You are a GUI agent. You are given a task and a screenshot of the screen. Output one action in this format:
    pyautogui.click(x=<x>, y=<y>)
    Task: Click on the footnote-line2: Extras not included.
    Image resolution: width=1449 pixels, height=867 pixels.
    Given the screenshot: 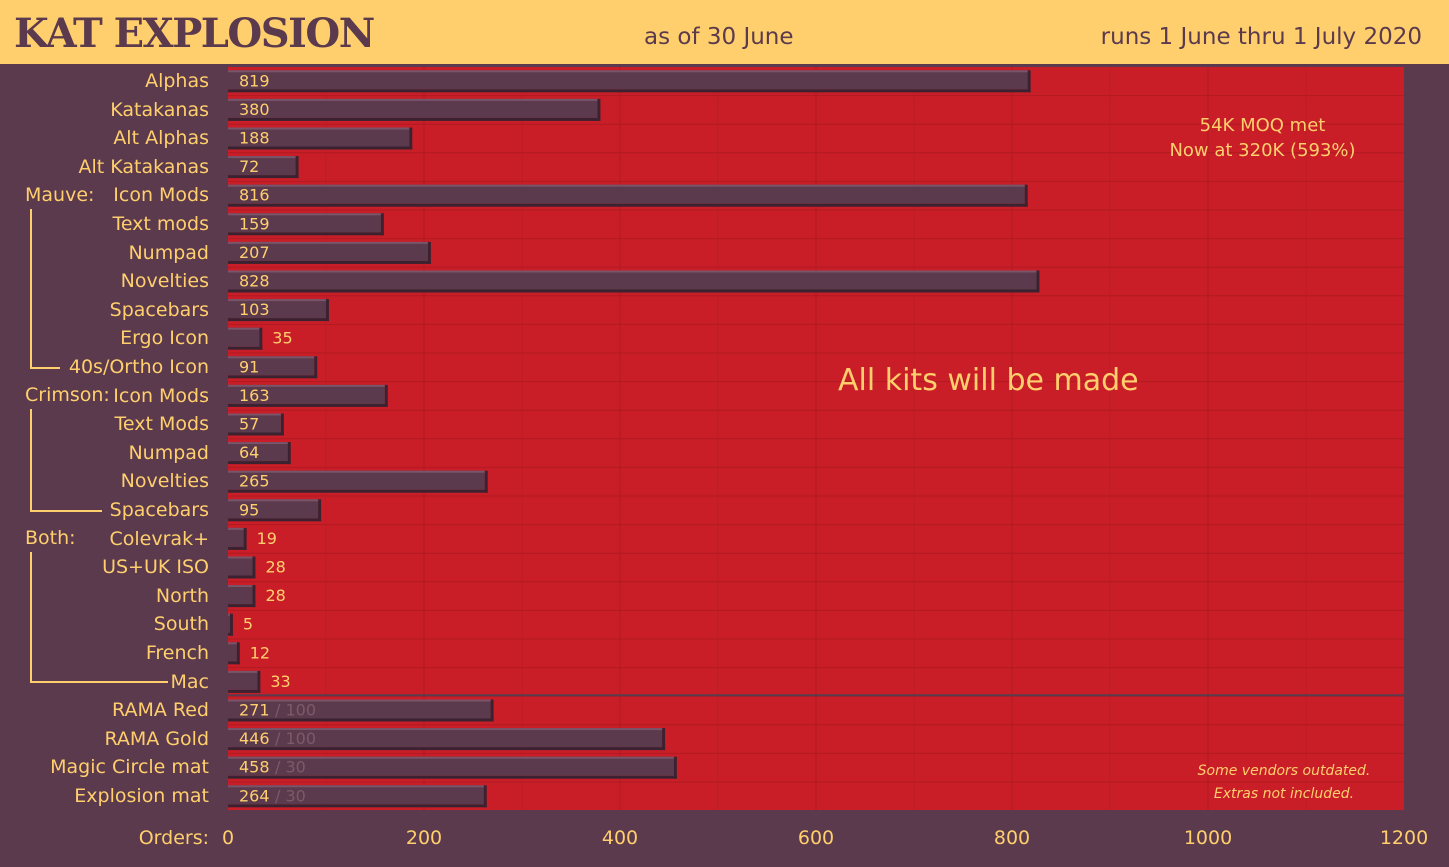 What is the action you would take?
    pyautogui.click(x=1284, y=794)
    